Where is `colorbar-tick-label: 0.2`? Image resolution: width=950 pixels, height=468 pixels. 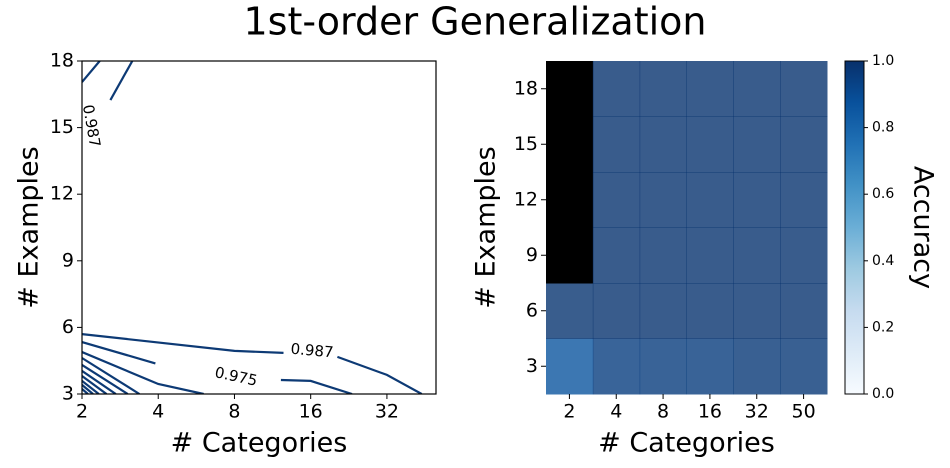
colorbar-tick-label: 0.2 is located at coordinates (883, 327).